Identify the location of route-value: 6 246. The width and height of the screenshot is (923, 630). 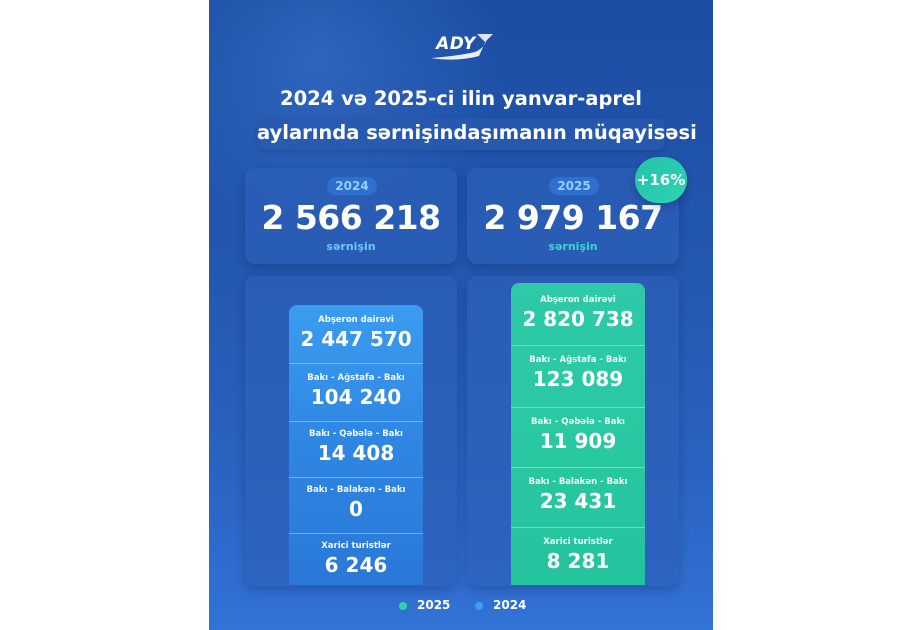
(356, 565).